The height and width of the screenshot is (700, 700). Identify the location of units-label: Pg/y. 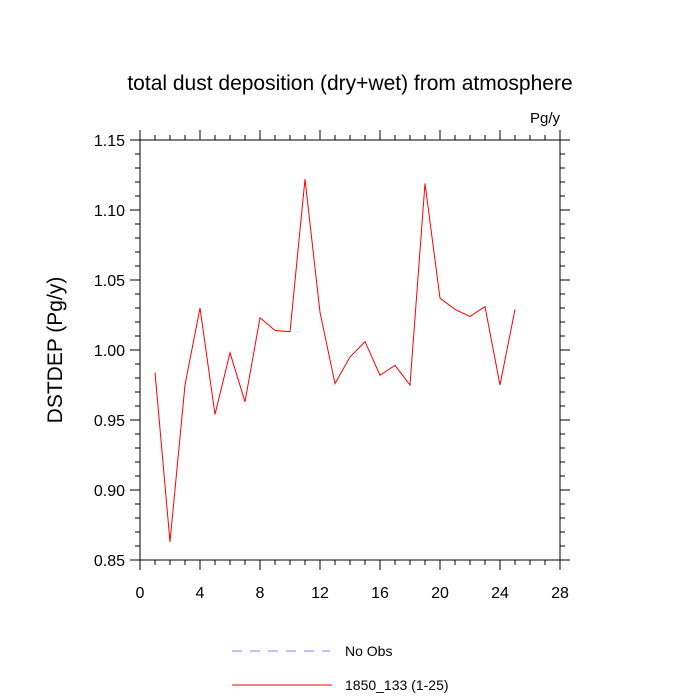
(545, 118).